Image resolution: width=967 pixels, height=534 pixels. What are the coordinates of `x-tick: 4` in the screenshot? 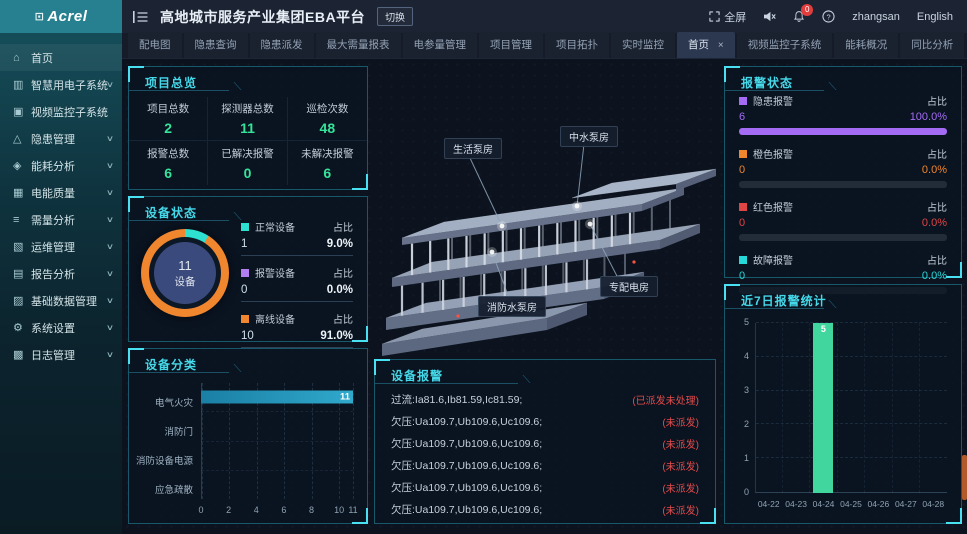 It's located at (256, 510).